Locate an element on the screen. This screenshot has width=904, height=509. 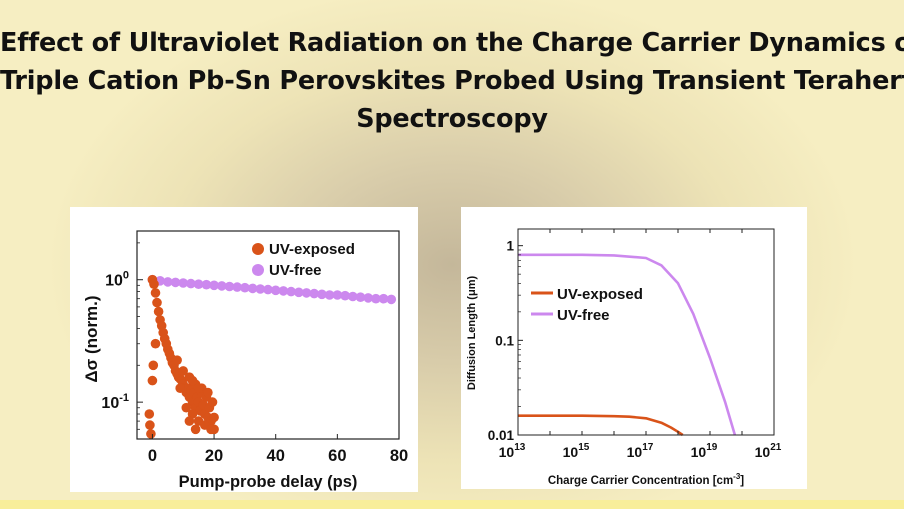
diffusion-legend: UV-exposed UV-free is located at coordinates (587, 305).